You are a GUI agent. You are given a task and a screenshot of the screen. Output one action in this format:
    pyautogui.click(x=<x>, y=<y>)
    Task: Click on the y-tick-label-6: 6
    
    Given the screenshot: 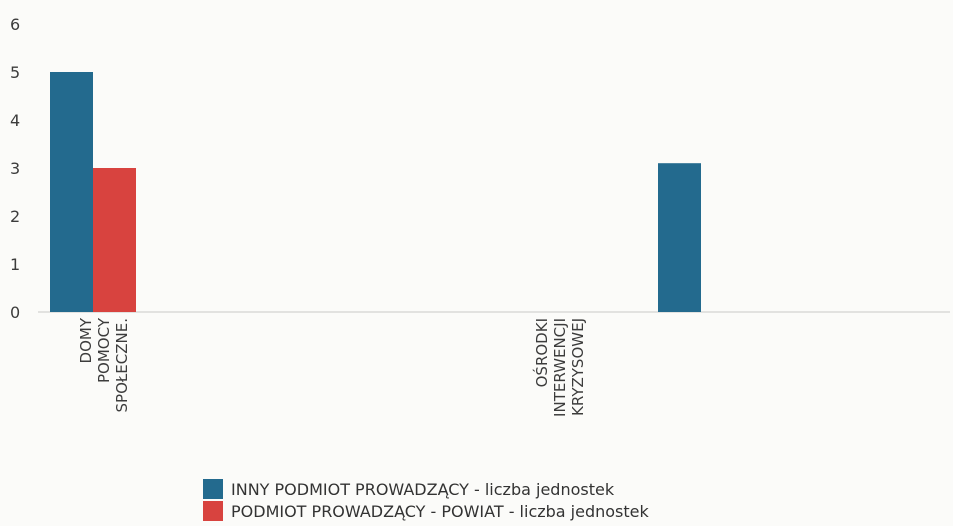 What is the action you would take?
    pyautogui.click(x=15, y=24)
    